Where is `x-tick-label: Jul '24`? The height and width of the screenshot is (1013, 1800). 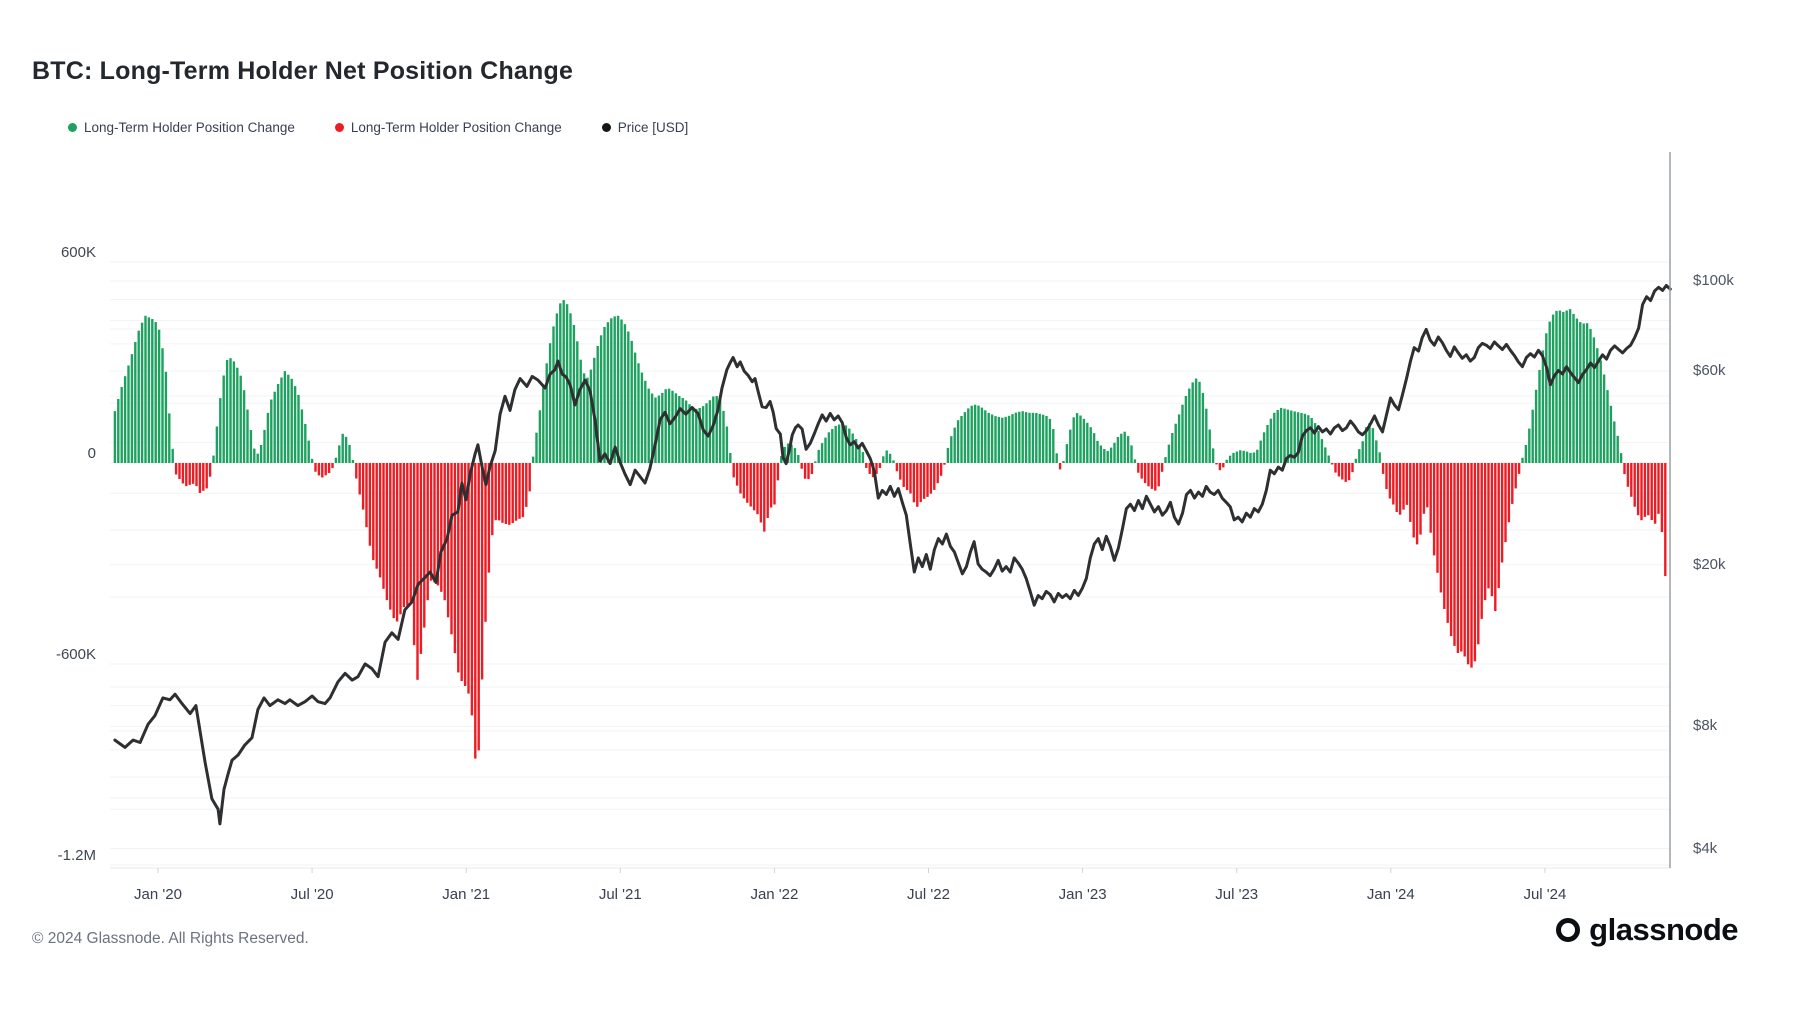 x-tick-label: Jul '24 is located at coordinates (1545, 894).